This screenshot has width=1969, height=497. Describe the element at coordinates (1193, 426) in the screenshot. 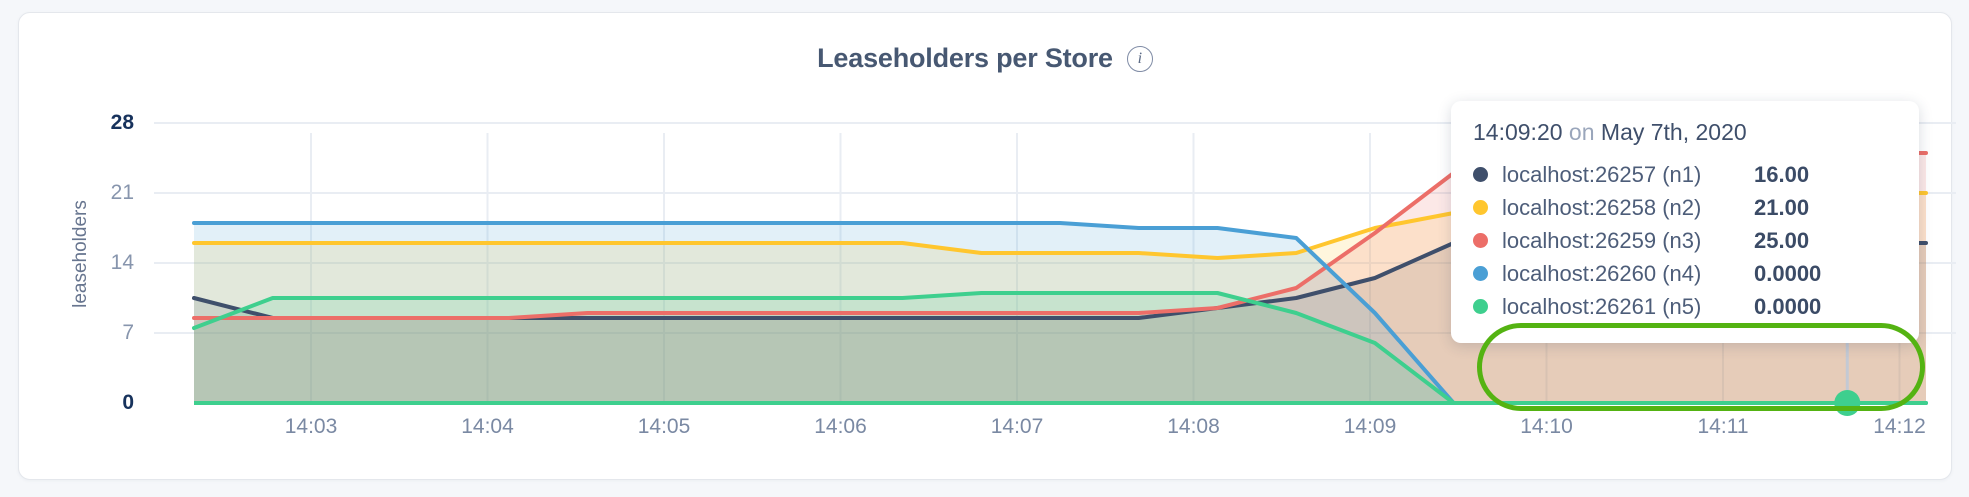

I see `x-tick-label: 14:08` at that location.